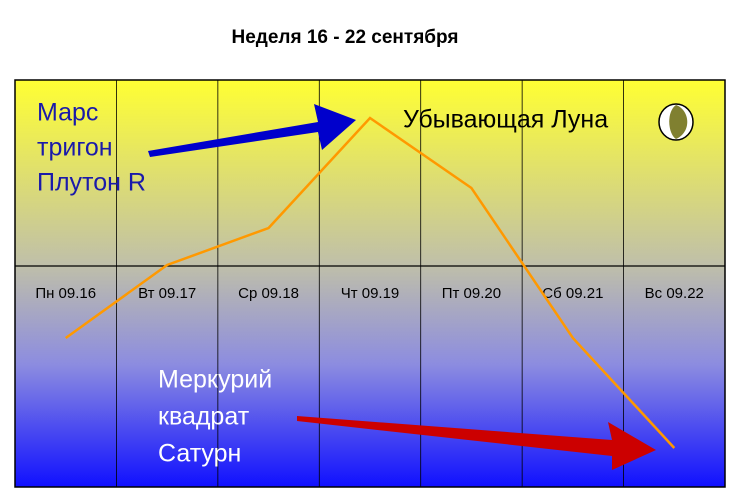  What do you see at coordinates (215, 380) in the screenshot?
I see `annotation: Меркурий` at bounding box center [215, 380].